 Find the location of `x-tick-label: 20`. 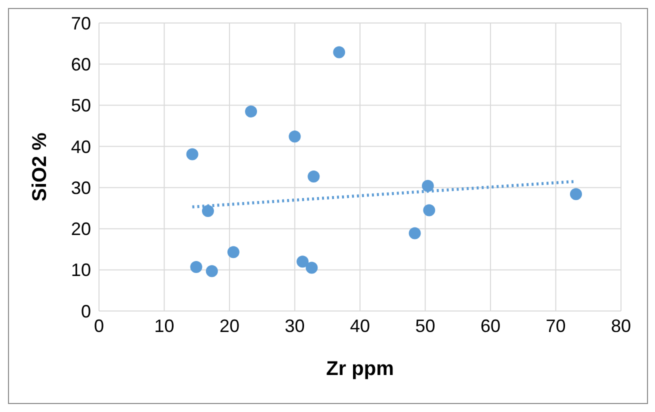

x-tick-label: 20 is located at coordinates (229, 326).